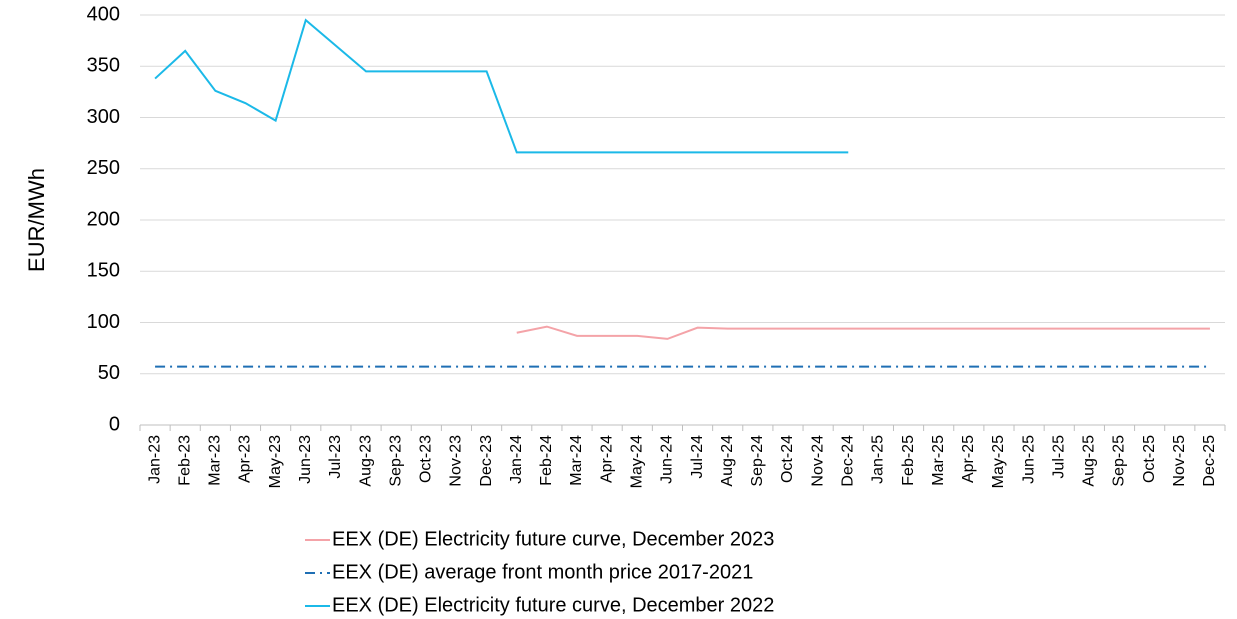  What do you see at coordinates (1058, 457) in the screenshot?
I see `x-tick-label: Jul-25` at bounding box center [1058, 457].